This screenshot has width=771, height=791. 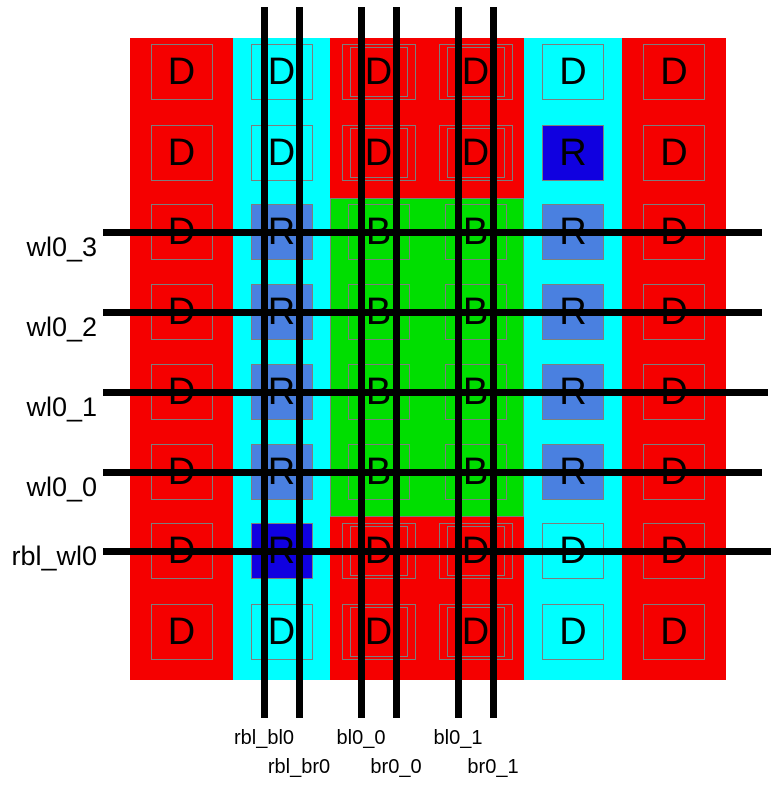 What do you see at coordinates (437, 551) in the screenshot?
I see `wordline-rbl_wl0` at bounding box center [437, 551].